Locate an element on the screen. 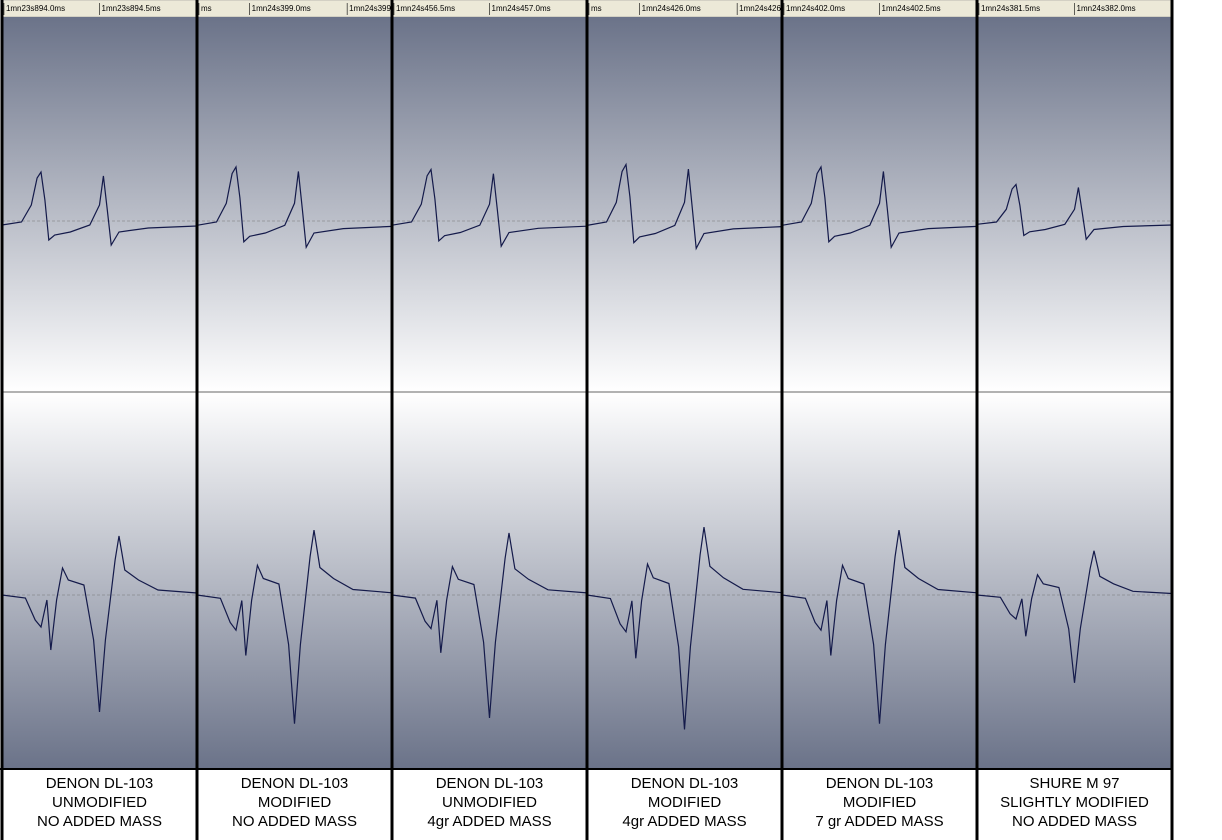 Image resolution: width=1222 pixels, height=840 pixels. ruler-label: 1mn24s381.5ms is located at coordinates (1010, 8).